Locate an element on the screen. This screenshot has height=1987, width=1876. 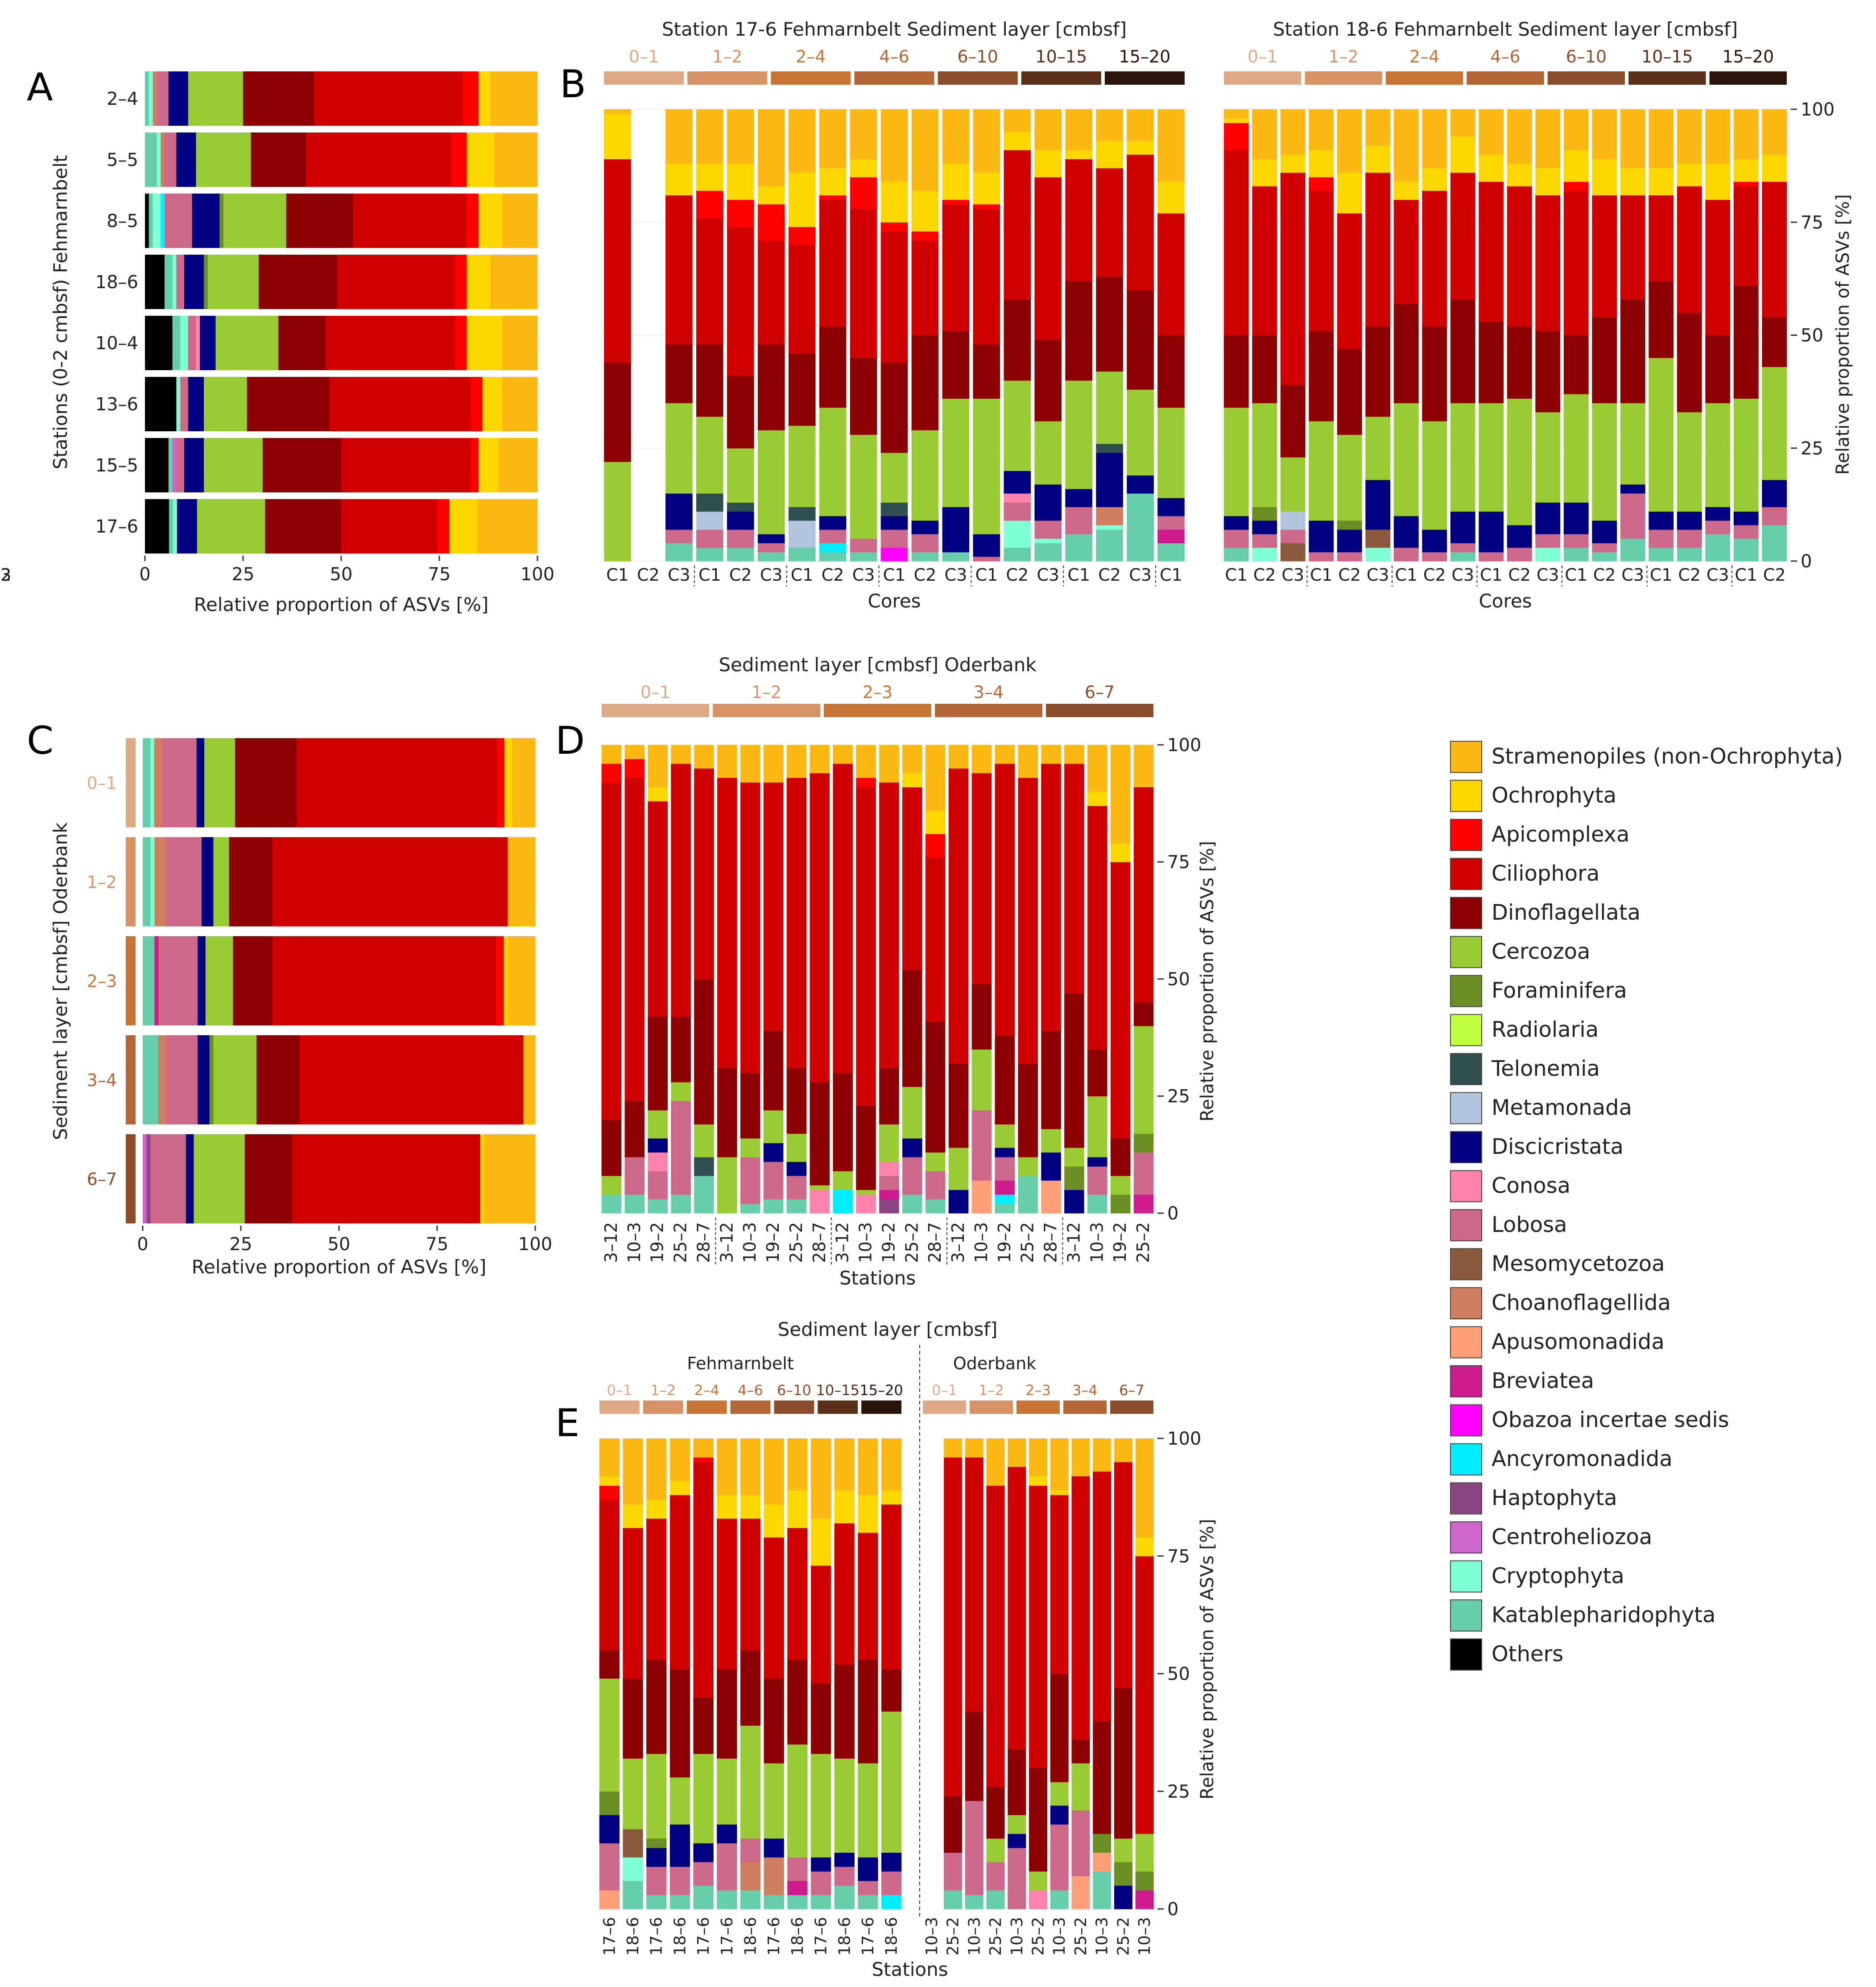
panel-d-bar-18-discicristata is located at coordinates (1005, 1152).